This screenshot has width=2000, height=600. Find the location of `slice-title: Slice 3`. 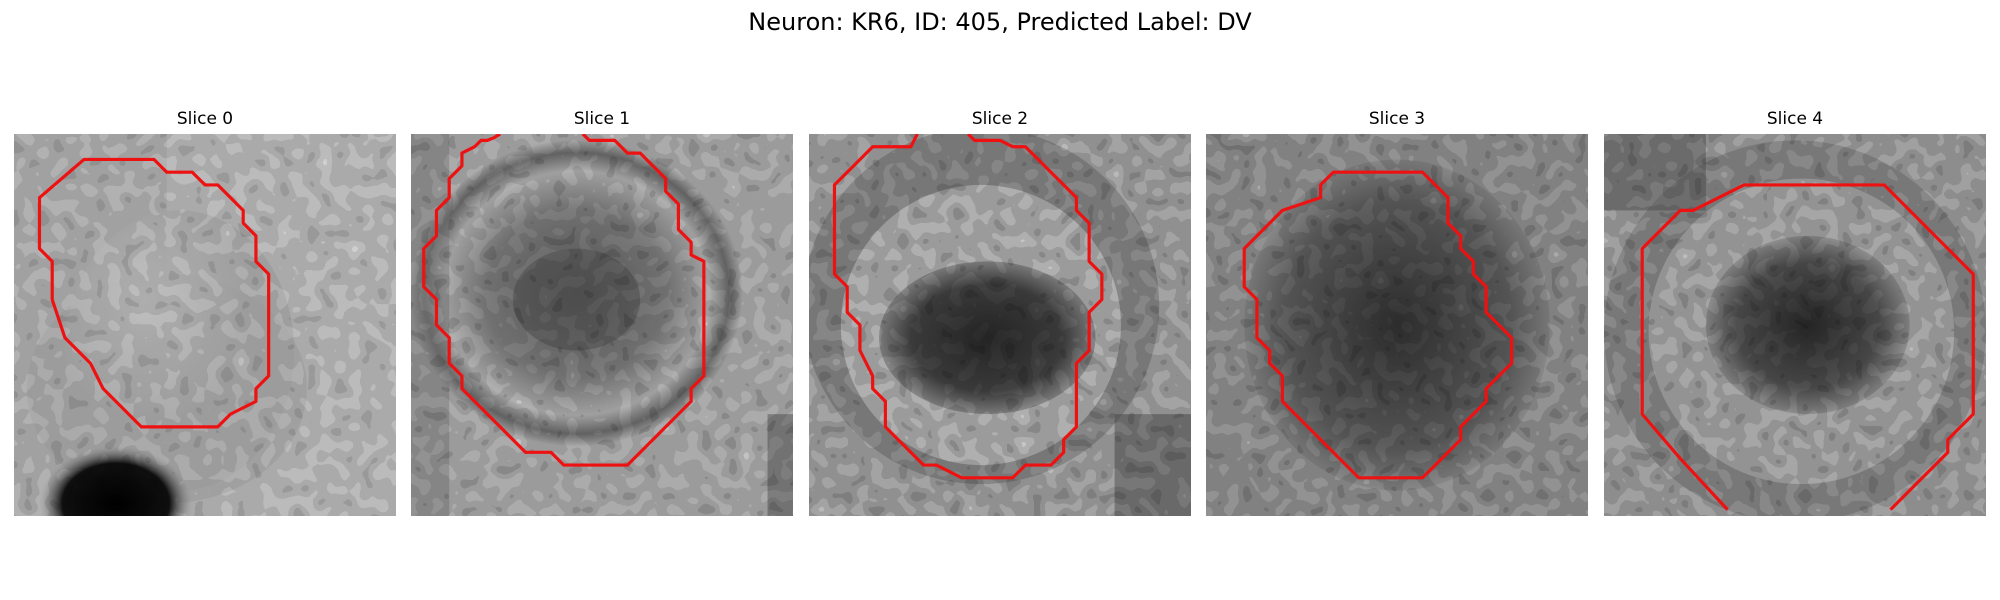

slice-title: Slice 3 is located at coordinates (1397, 119).